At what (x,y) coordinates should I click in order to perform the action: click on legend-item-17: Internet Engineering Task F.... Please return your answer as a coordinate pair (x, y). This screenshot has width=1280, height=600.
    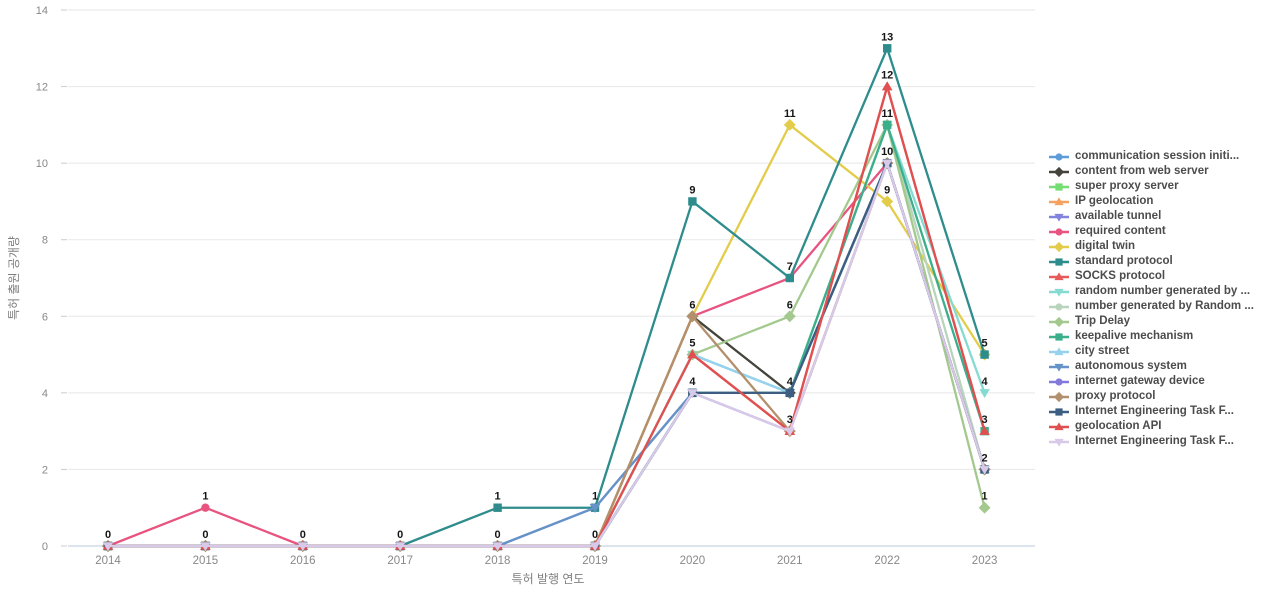
    Looking at the image, I should click on (1151, 411).